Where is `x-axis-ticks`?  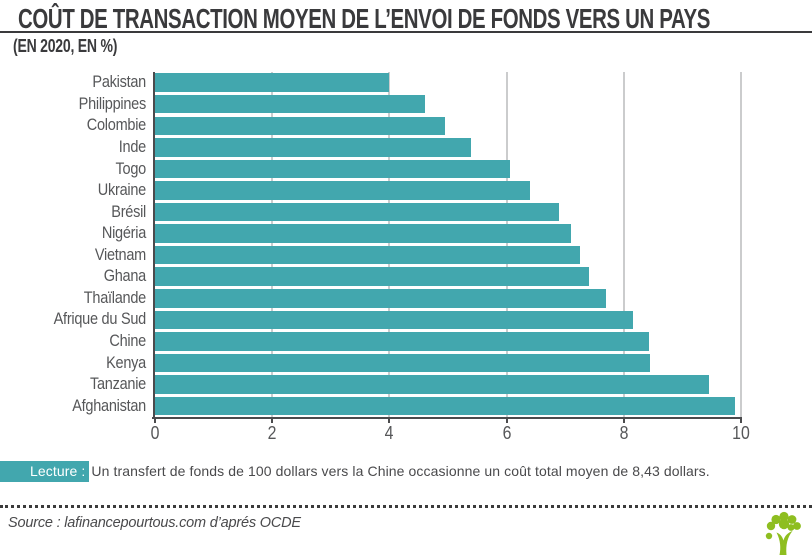 x-axis-ticks is located at coordinates (448, 421).